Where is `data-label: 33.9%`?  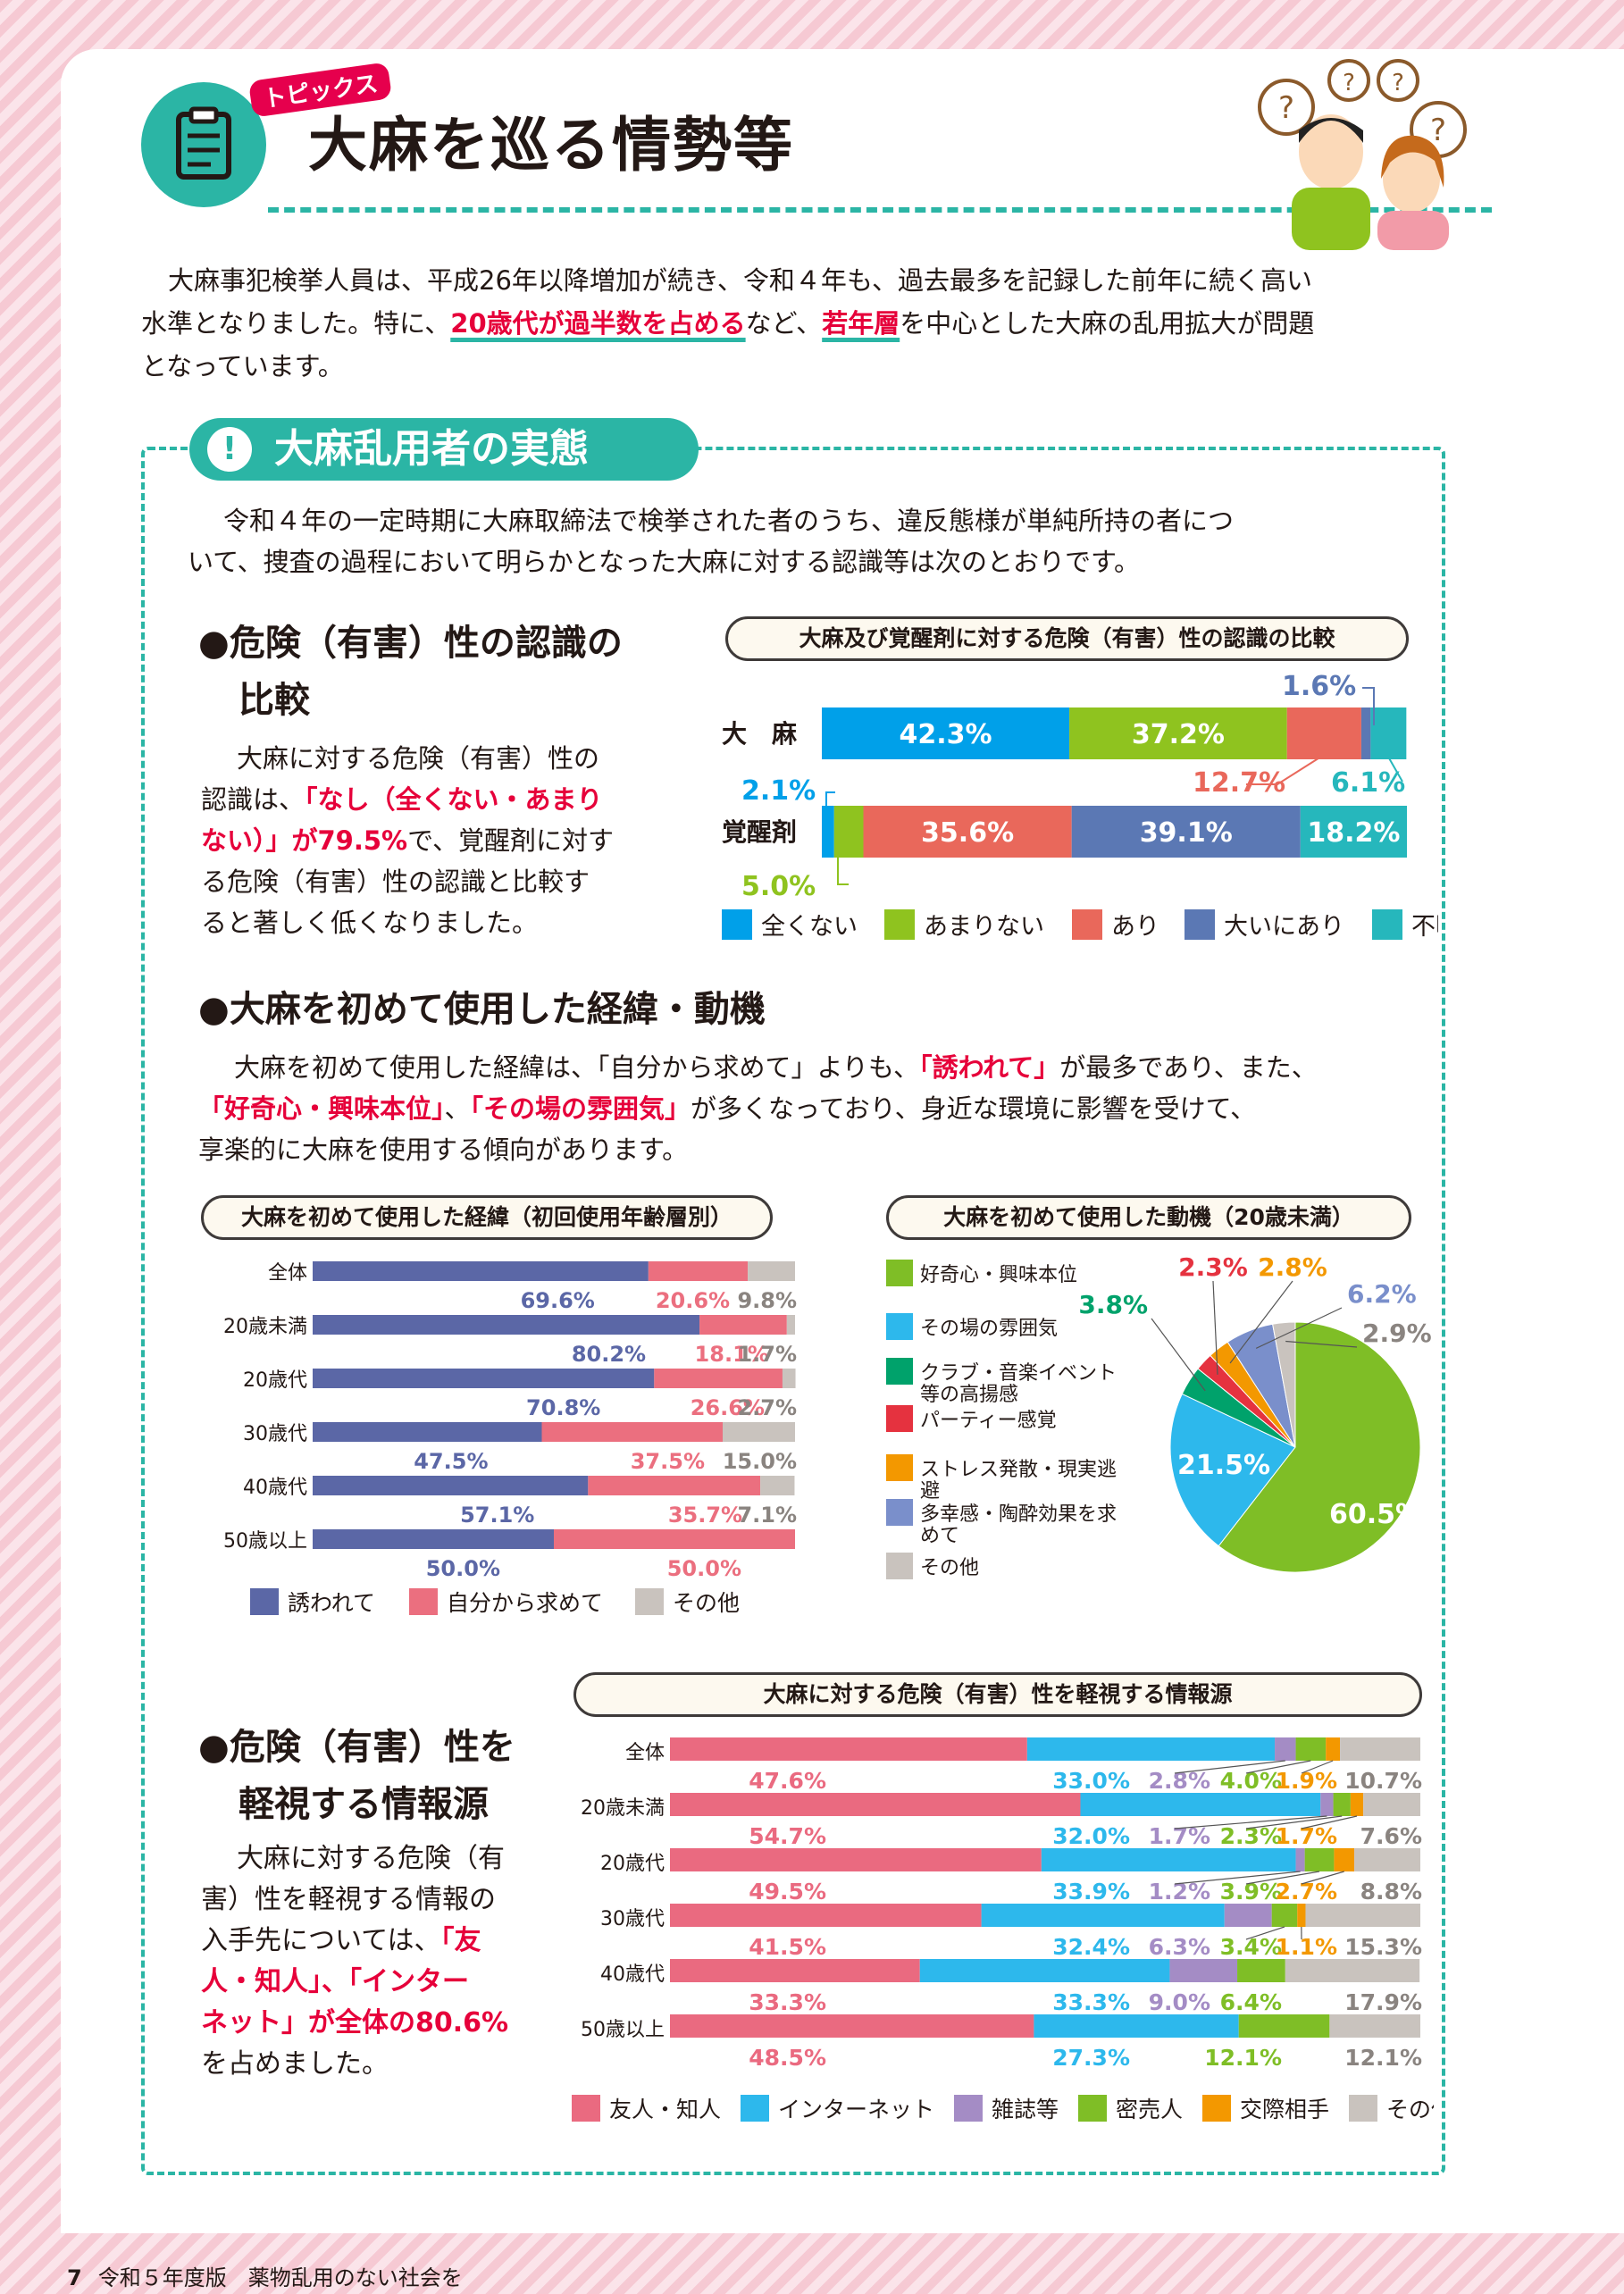
data-label: 33.9% is located at coordinates (1091, 1892).